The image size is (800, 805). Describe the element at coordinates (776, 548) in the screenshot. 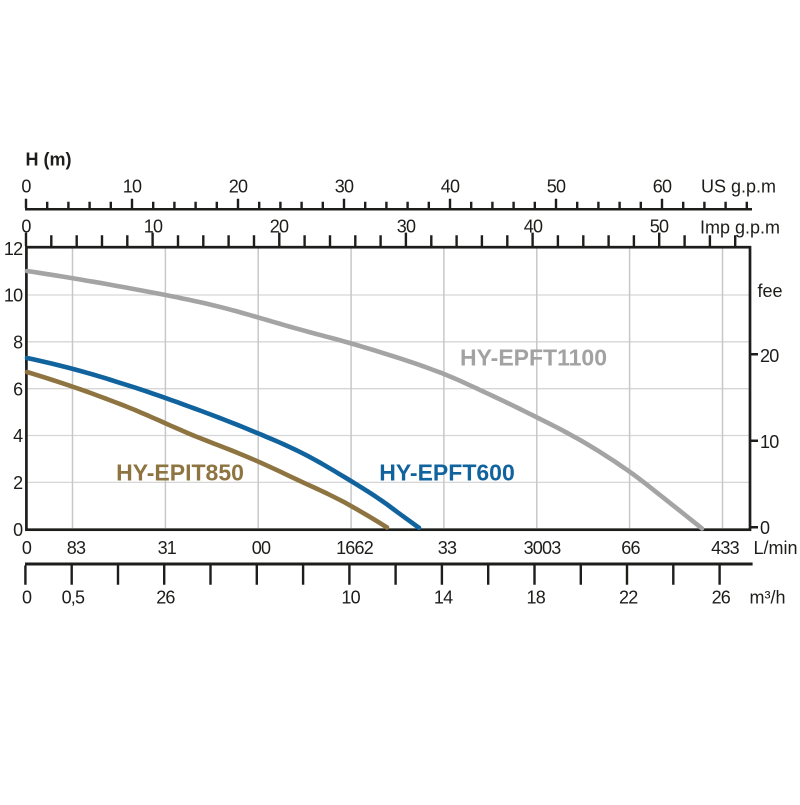

I see `svg-text: L/min` at that location.